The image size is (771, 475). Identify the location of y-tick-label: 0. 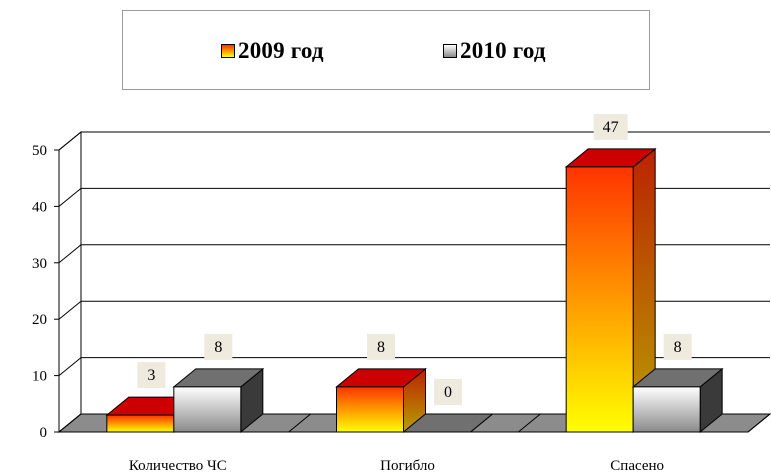
(44, 433).